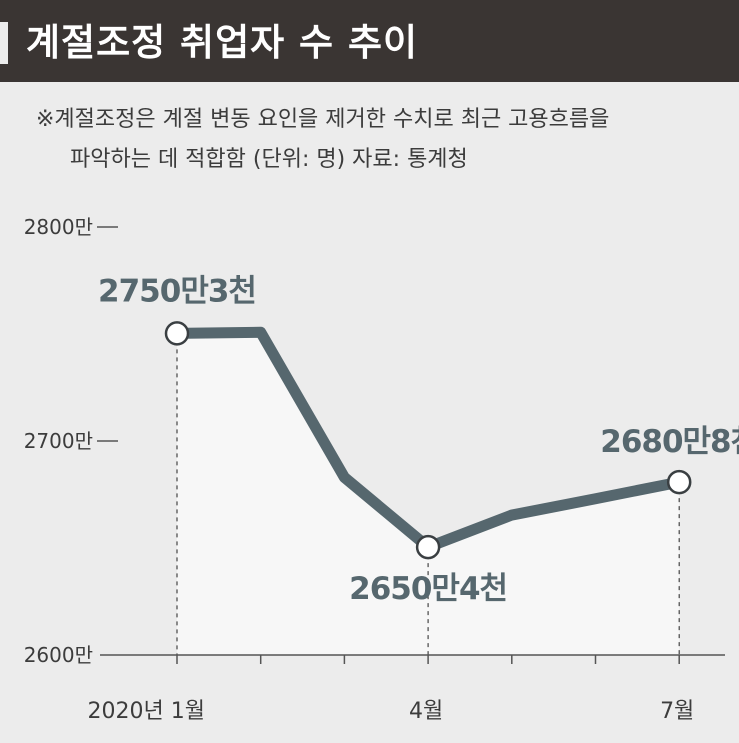  Describe the element at coordinates (428, 589) in the screenshot. I see `data-label: 2650만4천` at that location.